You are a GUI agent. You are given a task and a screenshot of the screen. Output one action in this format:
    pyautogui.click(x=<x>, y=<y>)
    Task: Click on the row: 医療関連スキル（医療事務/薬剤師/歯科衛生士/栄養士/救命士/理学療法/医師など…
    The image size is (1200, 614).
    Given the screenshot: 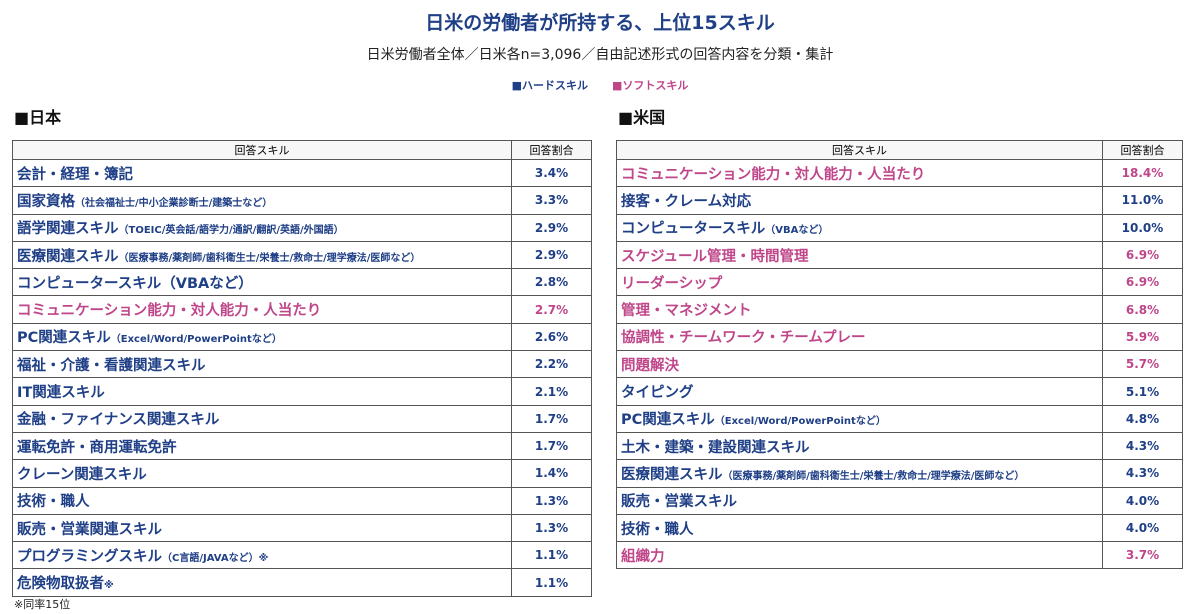 What is the action you would take?
    pyautogui.click(x=899, y=473)
    